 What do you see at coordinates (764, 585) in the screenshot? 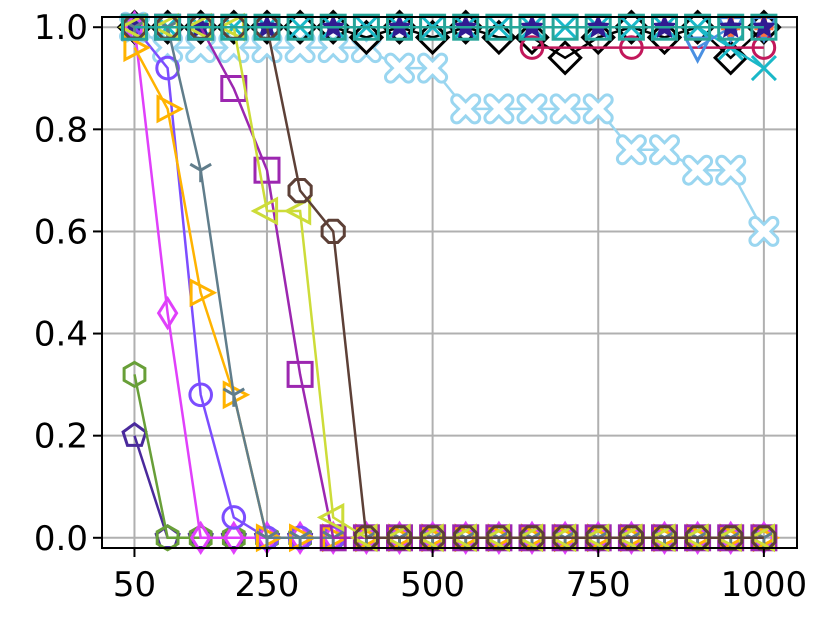
I see `x-tick-label: 1000` at bounding box center [764, 585].